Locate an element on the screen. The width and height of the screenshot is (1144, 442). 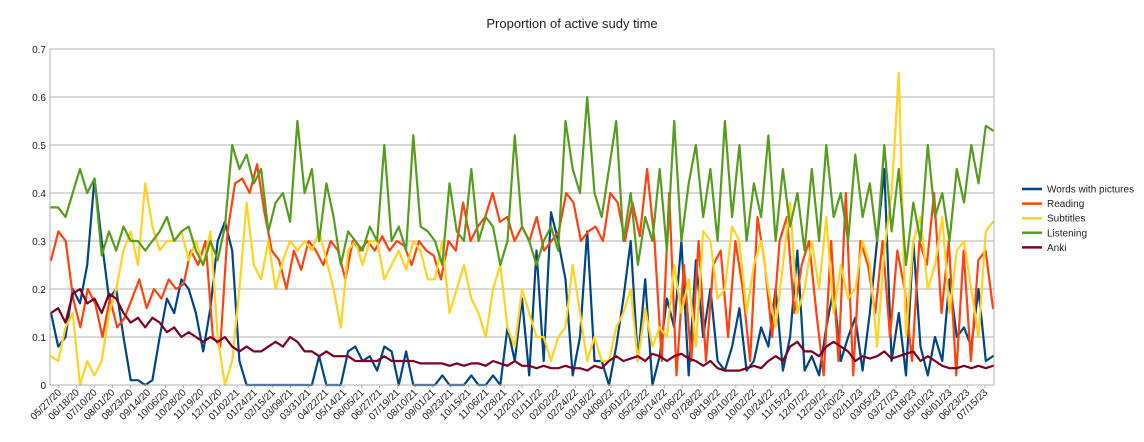
legend-label: Subtitles is located at coordinates (1066, 219).